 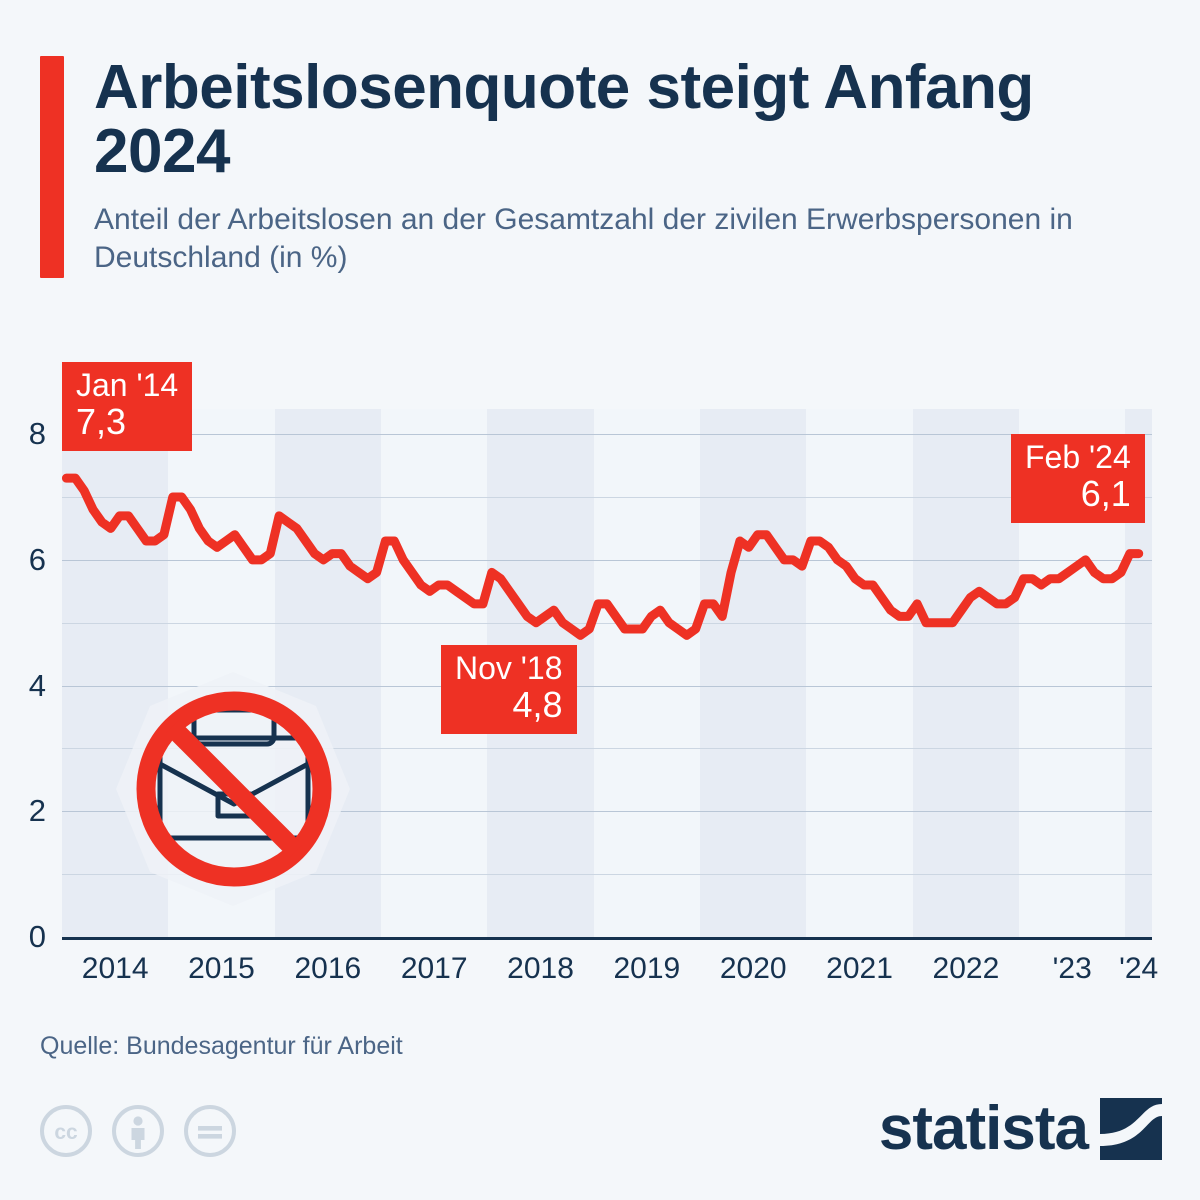 What do you see at coordinates (1078, 457) in the screenshot?
I see `callout-date: Feb '24` at bounding box center [1078, 457].